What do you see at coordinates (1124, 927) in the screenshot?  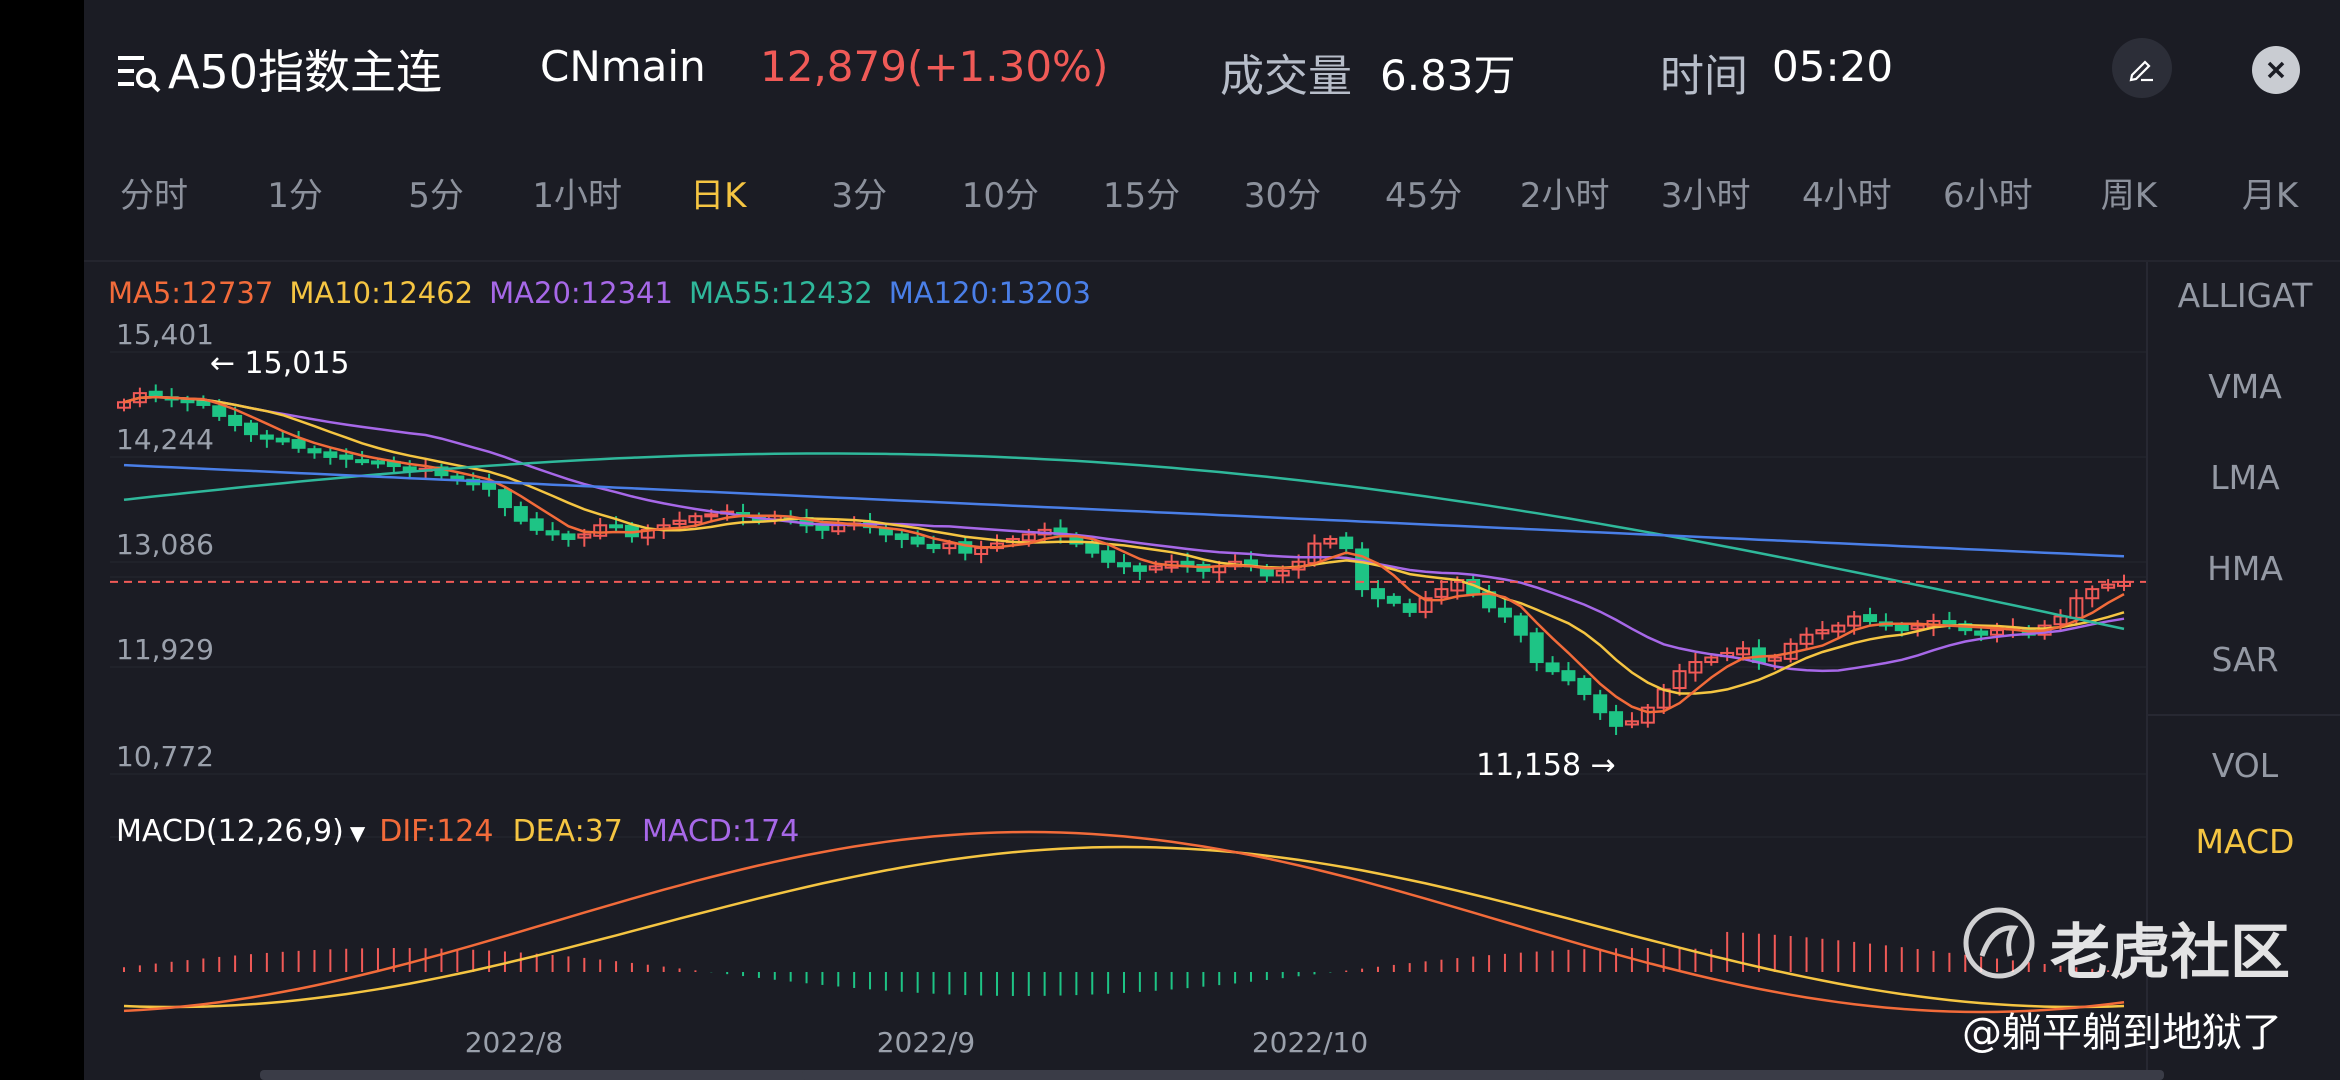 I see `dea-line` at bounding box center [1124, 927].